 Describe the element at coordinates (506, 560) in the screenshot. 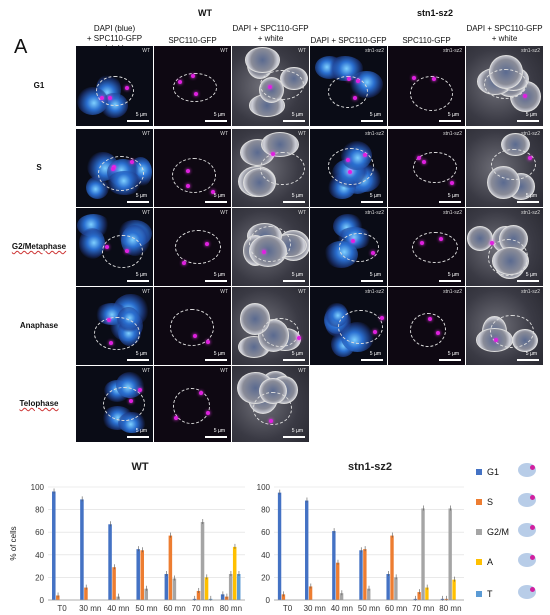

I see `legend-item-a: A` at that location.